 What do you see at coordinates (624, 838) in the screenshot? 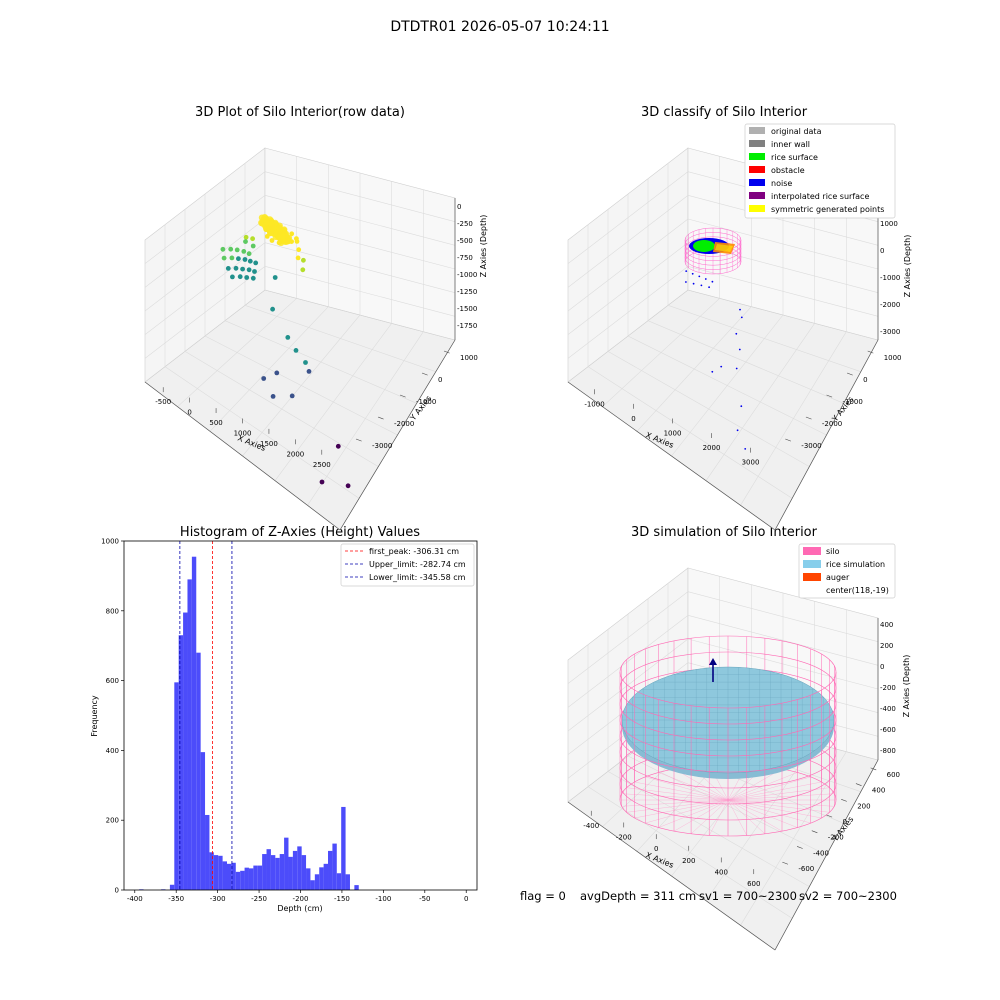
I see `x-tick-simulation-label: -200` at bounding box center [624, 838].